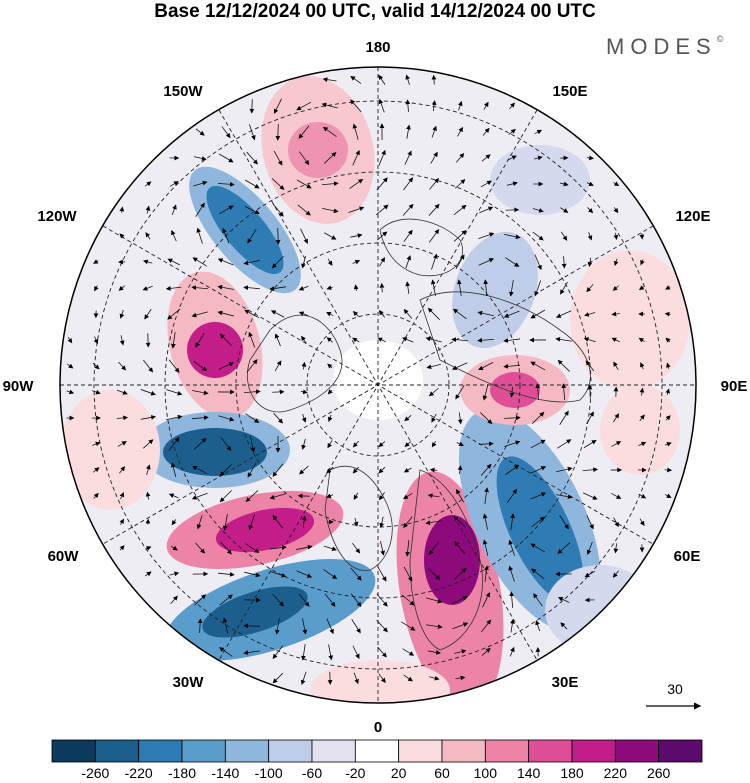  What do you see at coordinates (569, 91) in the screenshot?
I see `lon-label-150e: 150E` at bounding box center [569, 91].